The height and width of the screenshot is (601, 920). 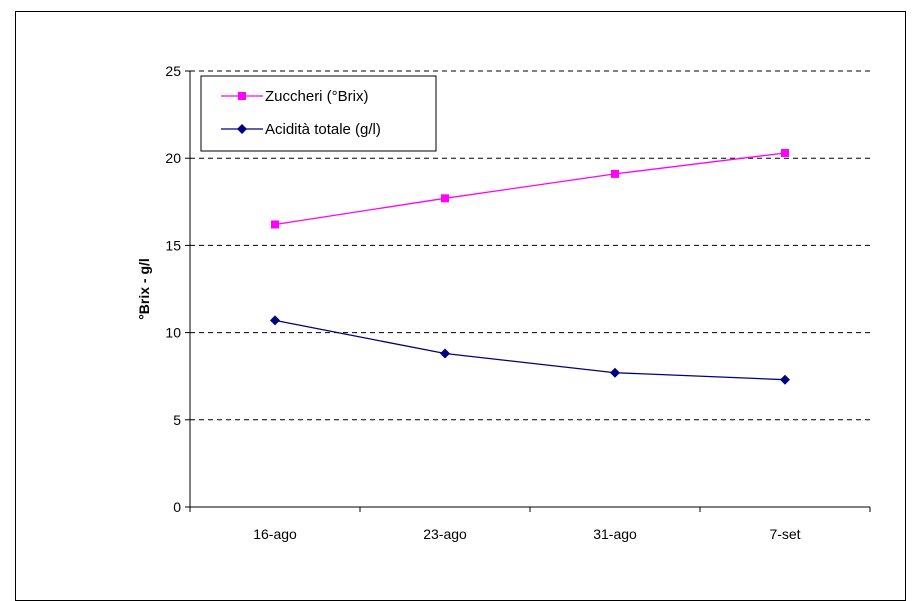 What do you see at coordinates (615, 534) in the screenshot?
I see `x-tick-label-31-ago: 31-ago` at bounding box center [615, 534].